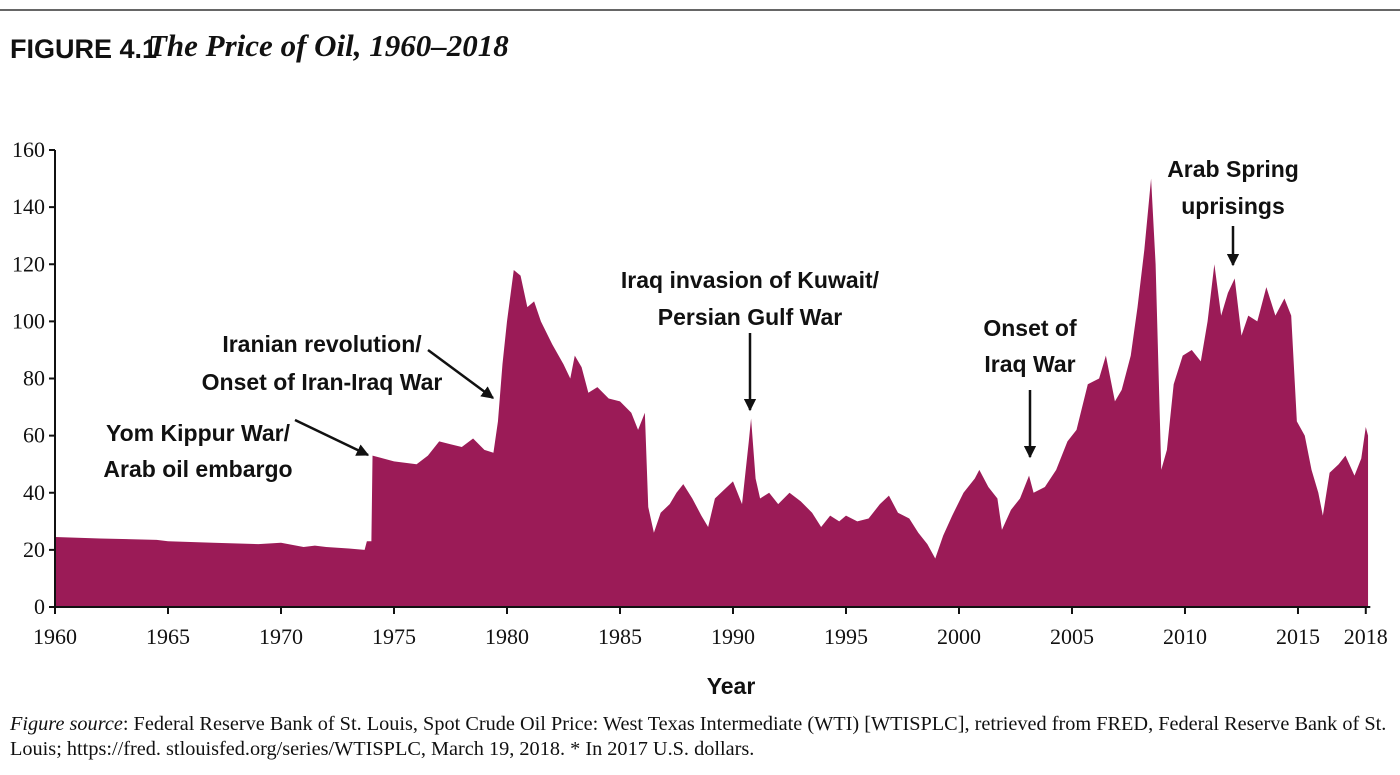 This screenshot has height=775, width=1400. Describe the element at coordinates (328, 45) in the screenshot. I see `chart-title: The Price of Oil, 1960–2018` at that location.